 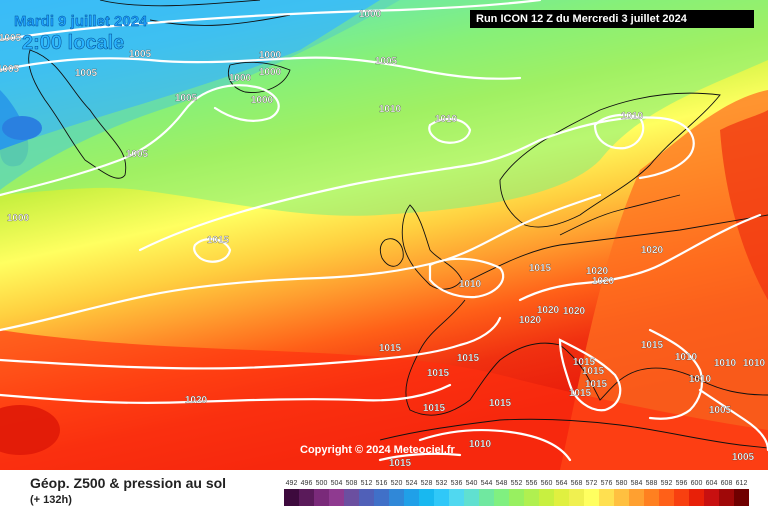 I want to click on scale-tick-label: 592, so click(x=667, y=483).